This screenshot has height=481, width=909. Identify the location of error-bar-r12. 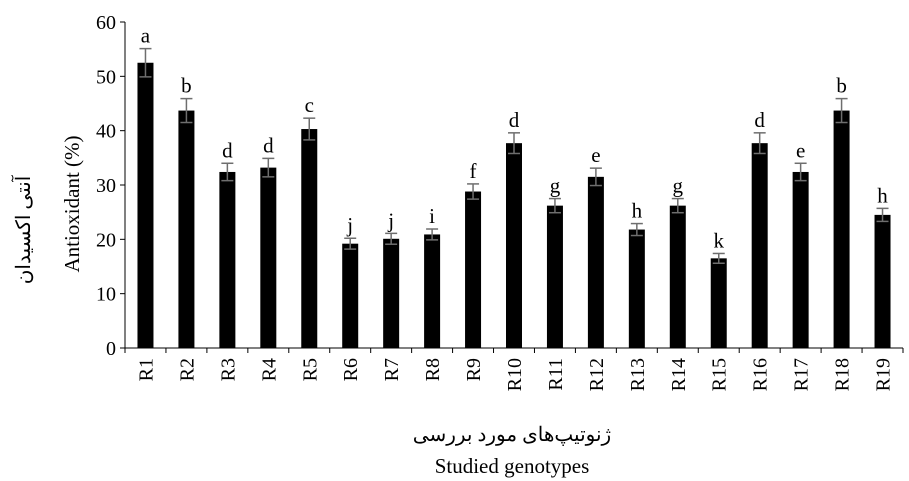
(595, 177).